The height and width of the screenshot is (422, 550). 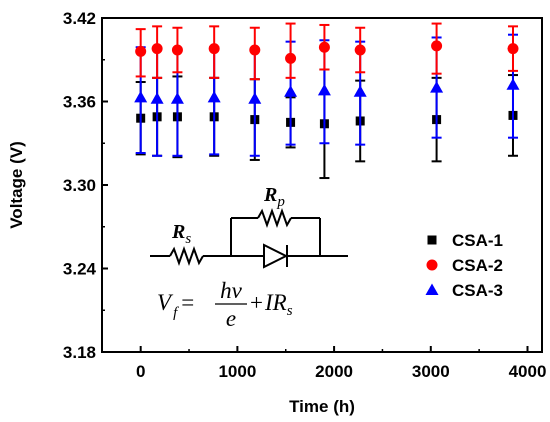 I want to click on legend: CSA-1 CSA-2 CSA-3, so click(x=464, y=265).